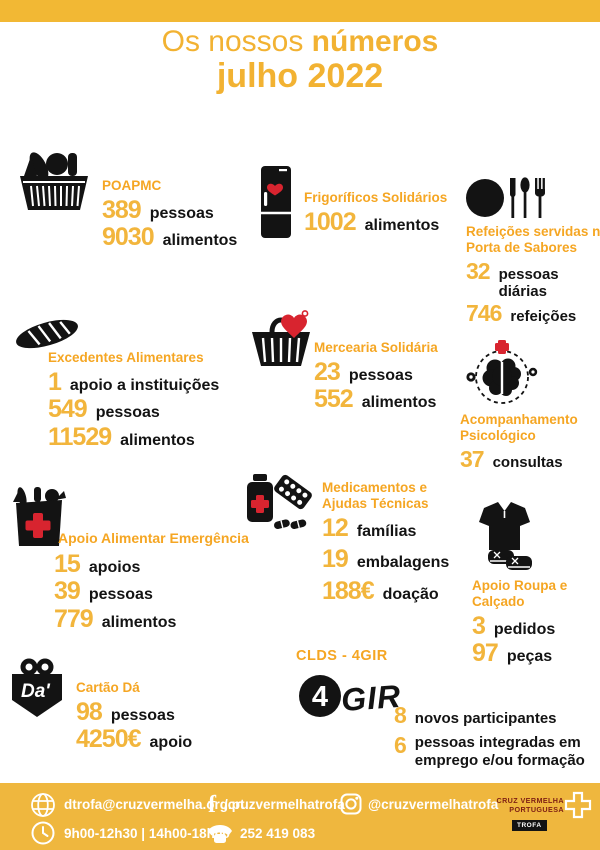 The width and height of the screenshot is (600, 850). I want to click on stat-label: apoios, so click(114, 567).